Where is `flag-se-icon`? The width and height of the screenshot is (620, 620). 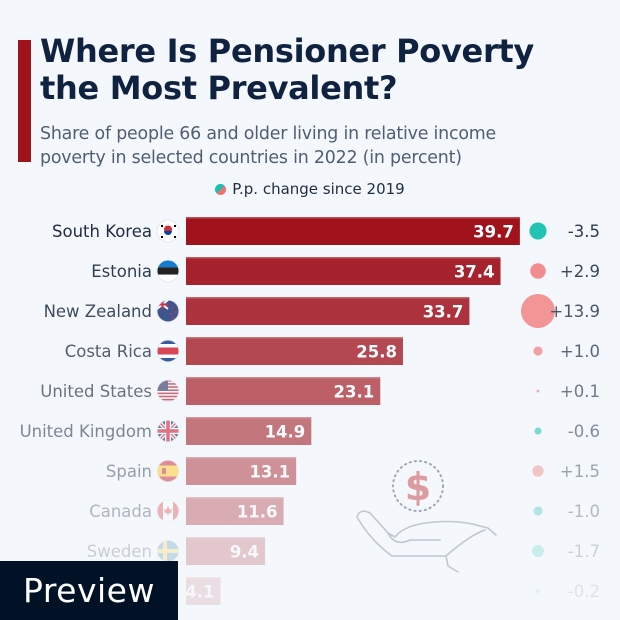
flag-se-icon is located at coordinates (168, 551).